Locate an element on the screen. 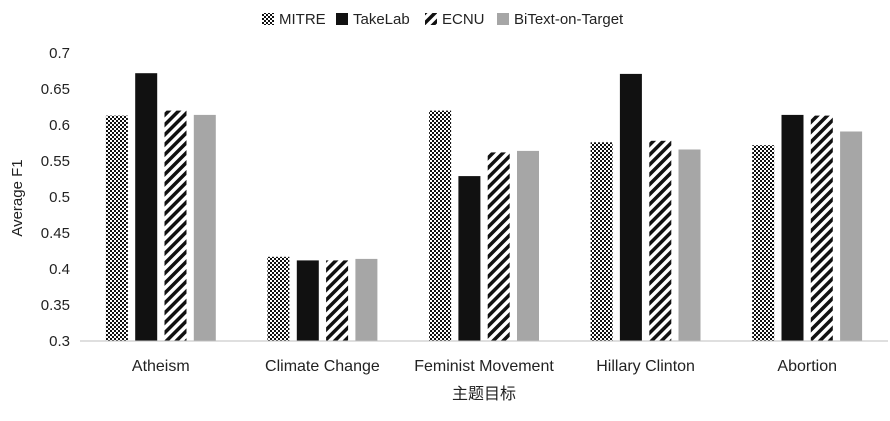  bar-mitre-abortion is located at coordinates (763, 243).